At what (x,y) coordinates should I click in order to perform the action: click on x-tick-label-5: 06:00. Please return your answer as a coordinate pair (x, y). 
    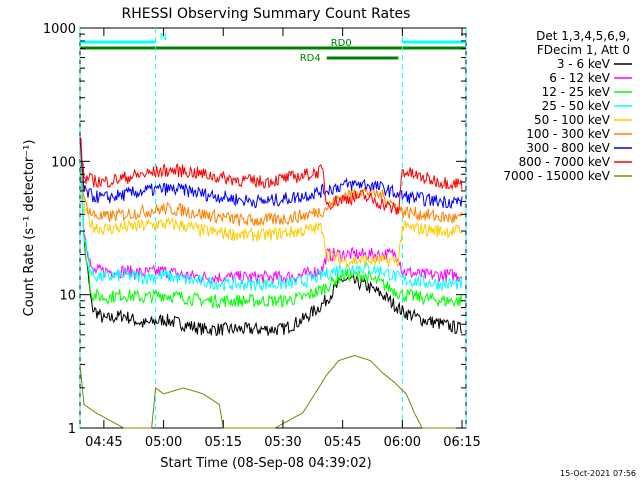
    Looking at the image, I should click on (402, 442).